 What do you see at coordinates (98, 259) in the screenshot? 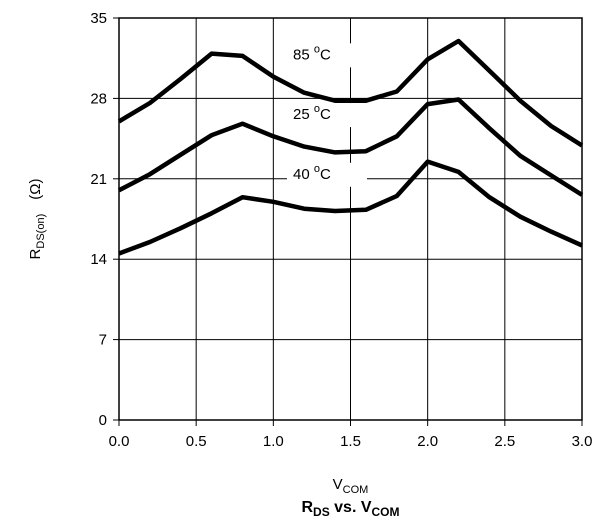
I see `y-tick-label: 14` at bounding box center [98, 259].